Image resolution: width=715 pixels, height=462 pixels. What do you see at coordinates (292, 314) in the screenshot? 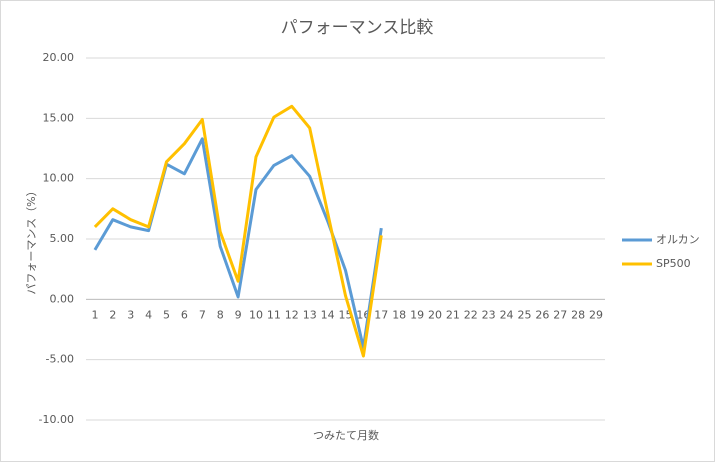
I see `x-tick-label: 12` at bounding box center [292, 314].